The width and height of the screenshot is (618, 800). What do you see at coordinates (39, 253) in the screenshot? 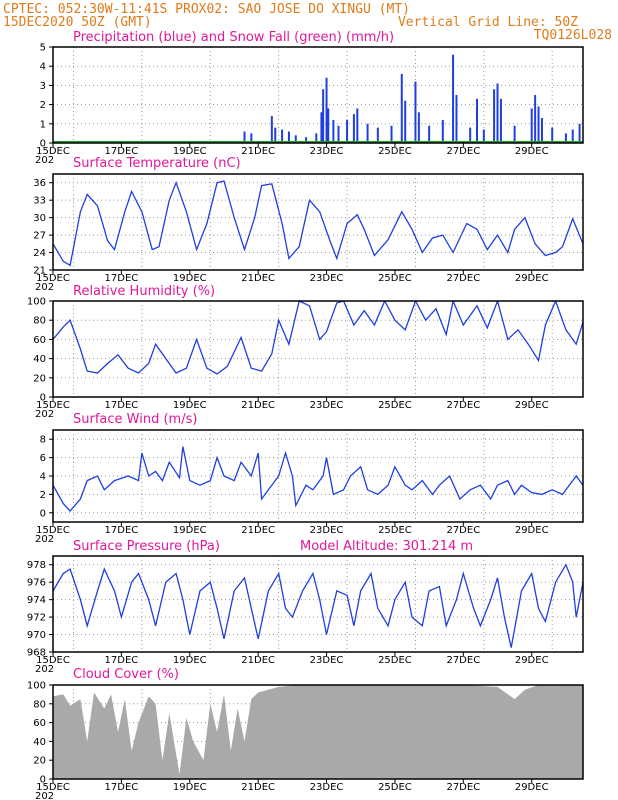
I see `y-tick-label: 24` at bounding box center [39, 253].